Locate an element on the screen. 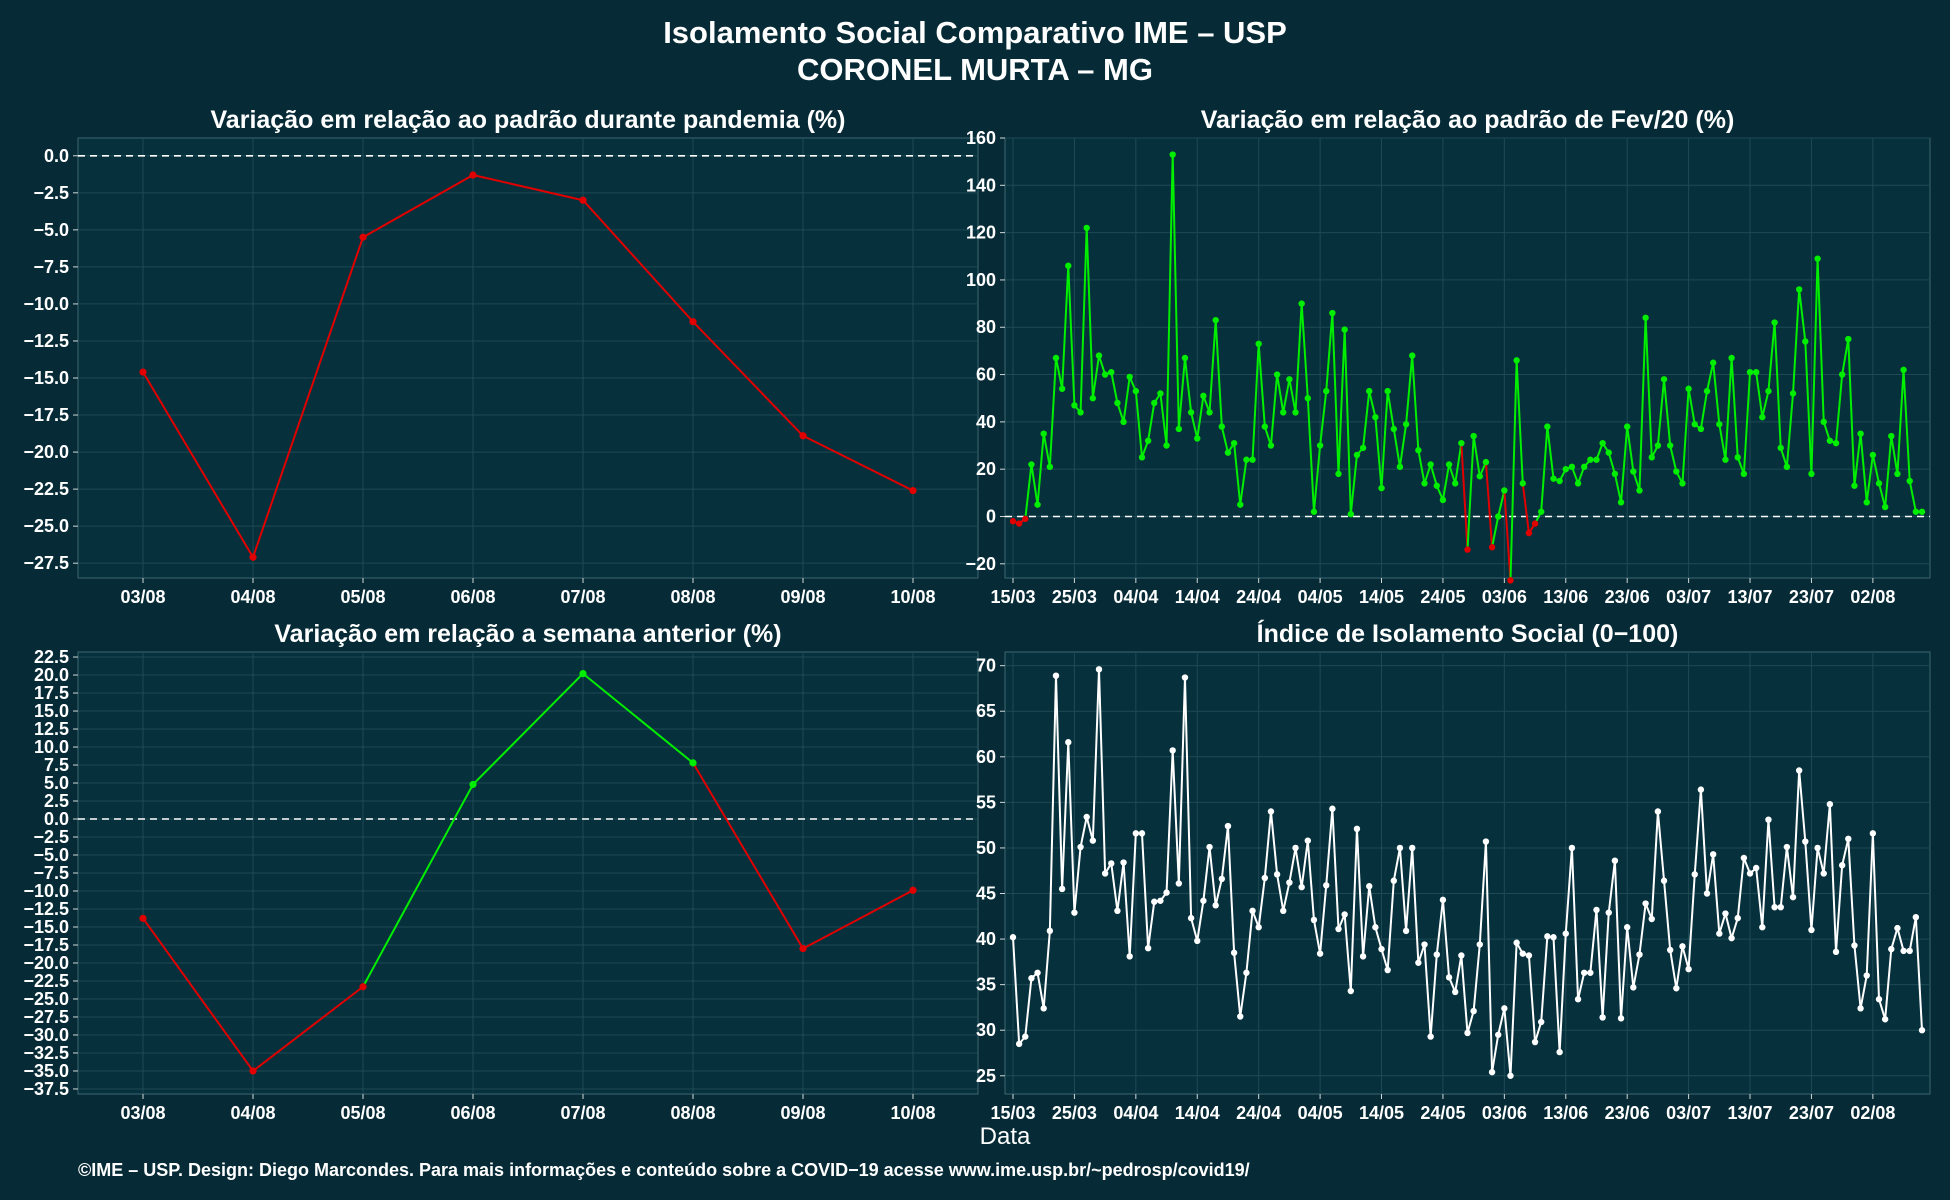  y-tick-label: −10.0 is located at coordinates (46, 304).